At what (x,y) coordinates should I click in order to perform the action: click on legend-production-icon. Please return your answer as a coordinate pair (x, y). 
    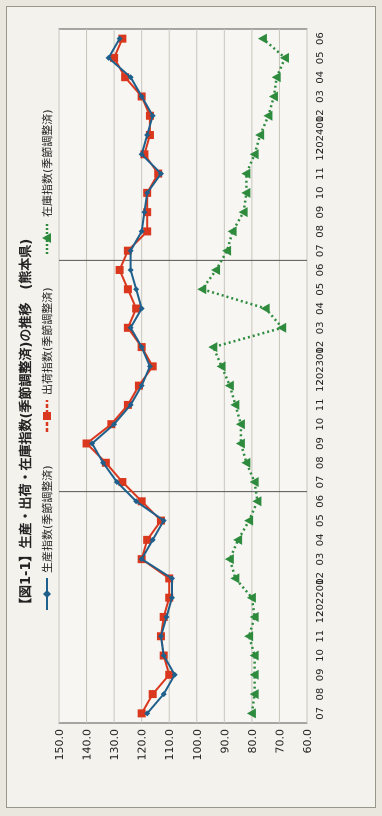
    Looking at the image, I should click on (47, 594).